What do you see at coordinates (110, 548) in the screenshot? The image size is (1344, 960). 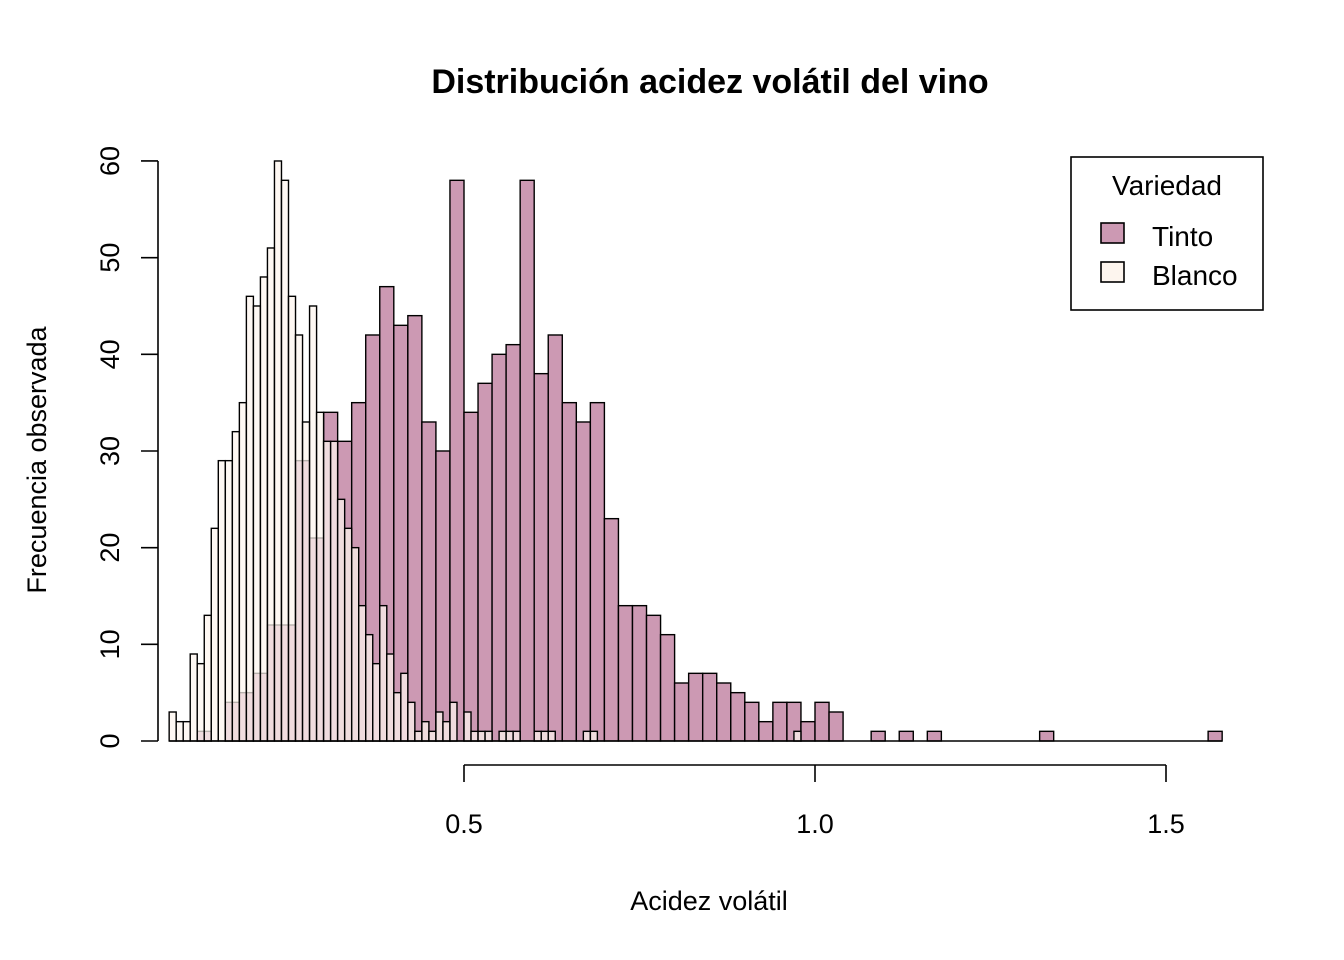 I see `y-tick-label: 20` at bounding box center [110, 548].